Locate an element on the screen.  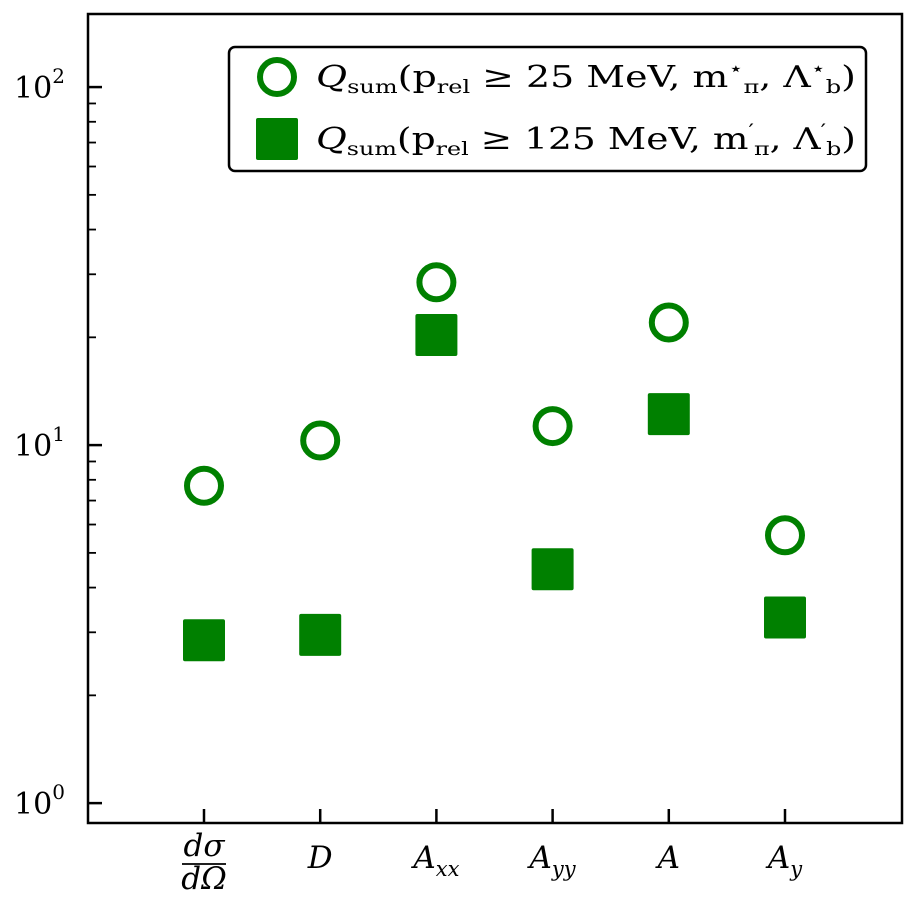
x-tick-label: A is located at coordinates (667, 858).